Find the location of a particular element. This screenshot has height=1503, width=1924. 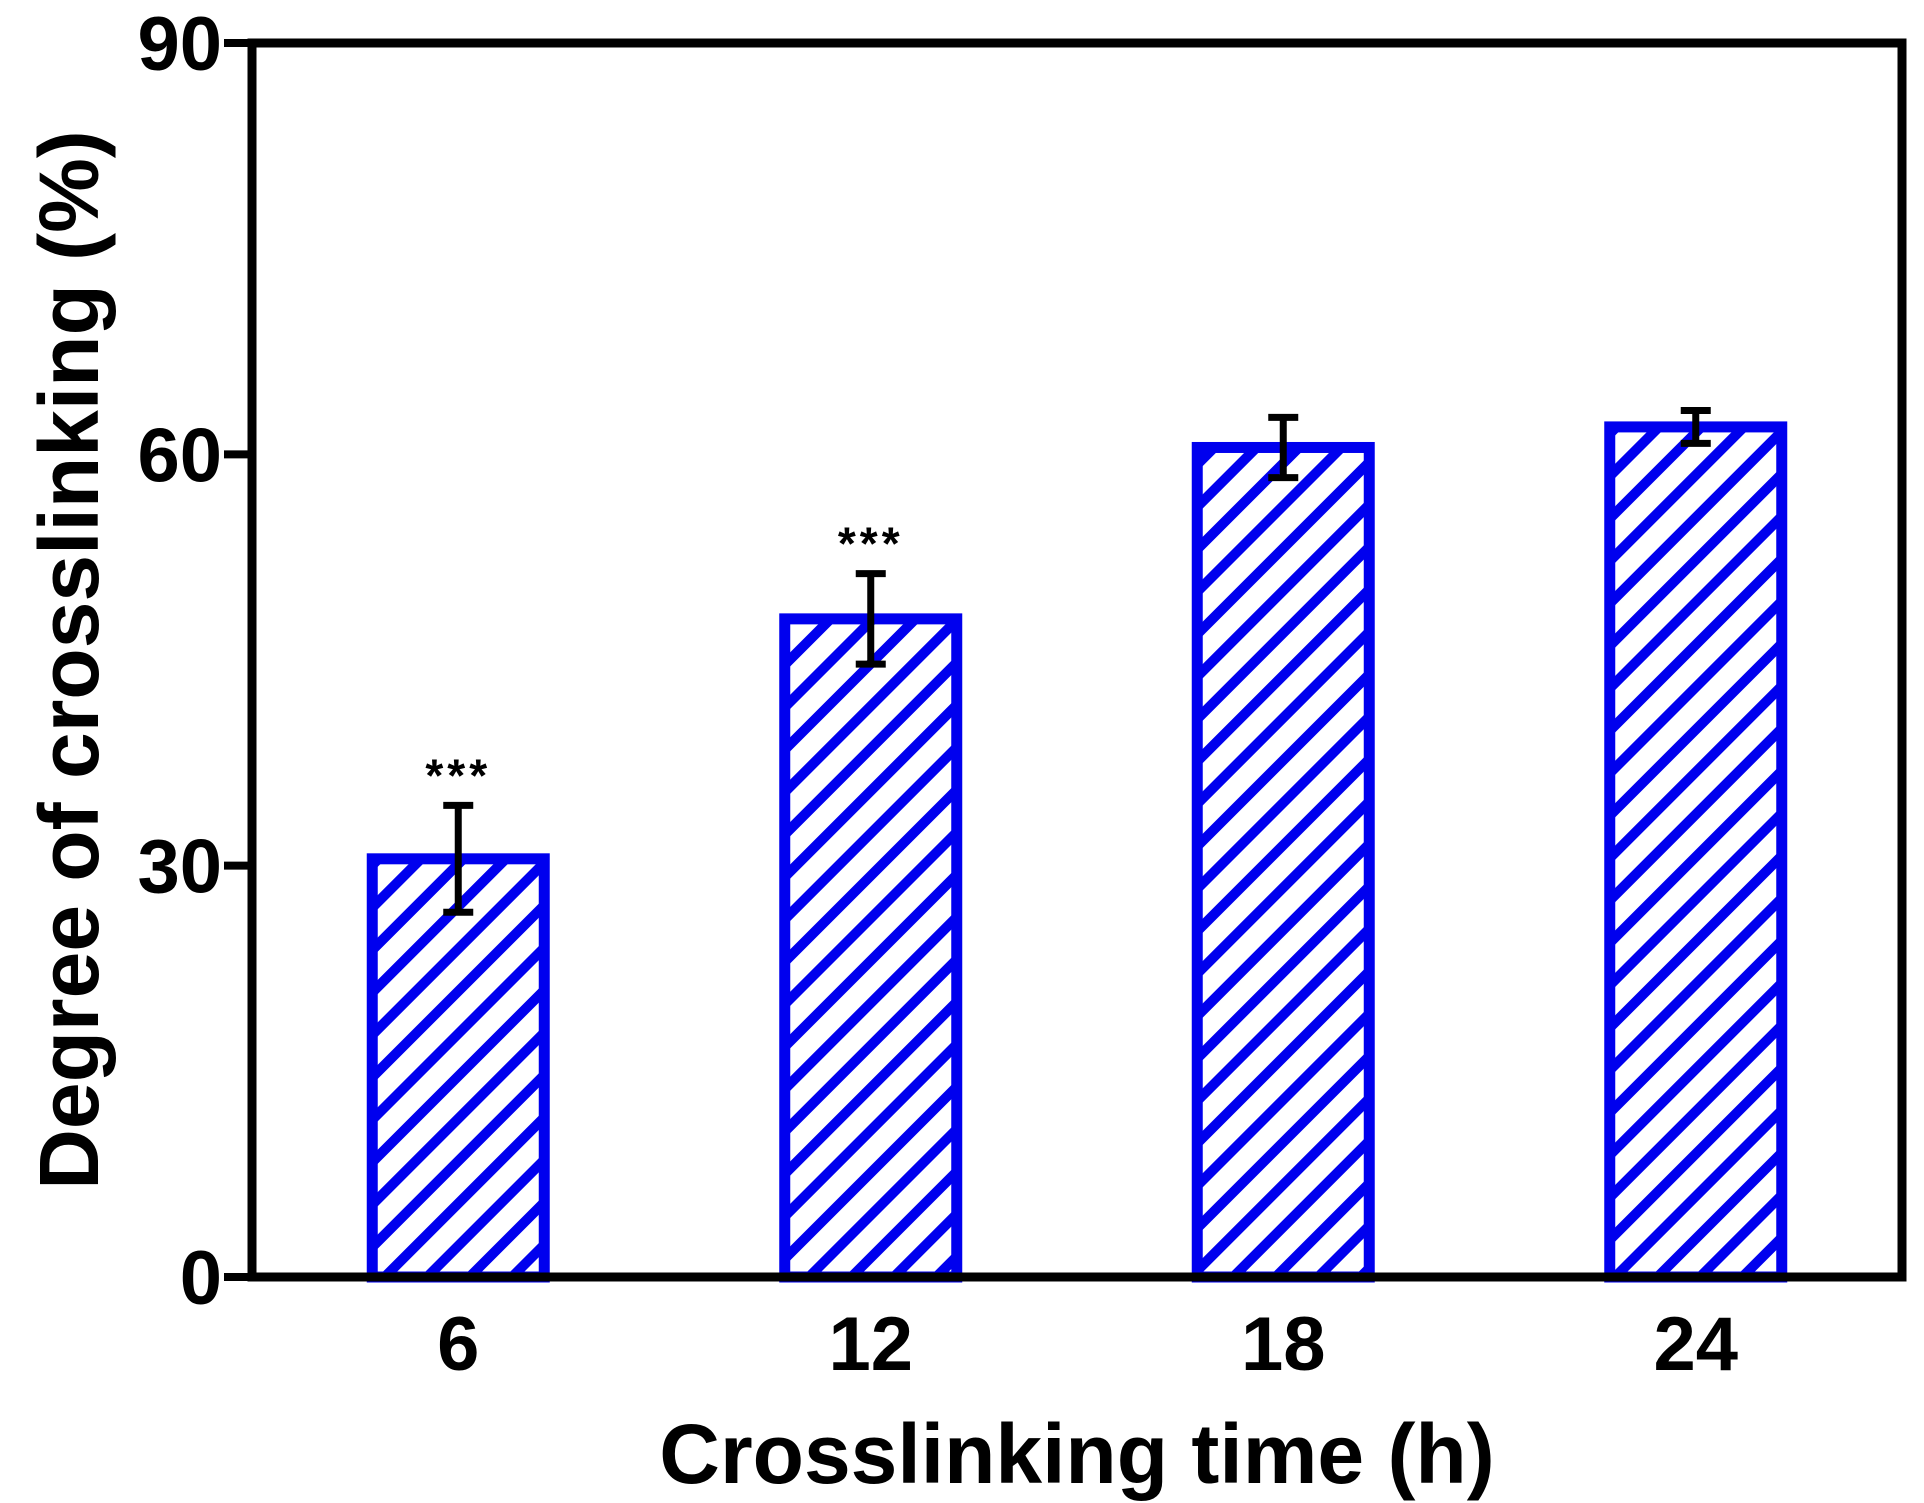

x-tick-label-12: 12 is located at coordinates (870, 1344).